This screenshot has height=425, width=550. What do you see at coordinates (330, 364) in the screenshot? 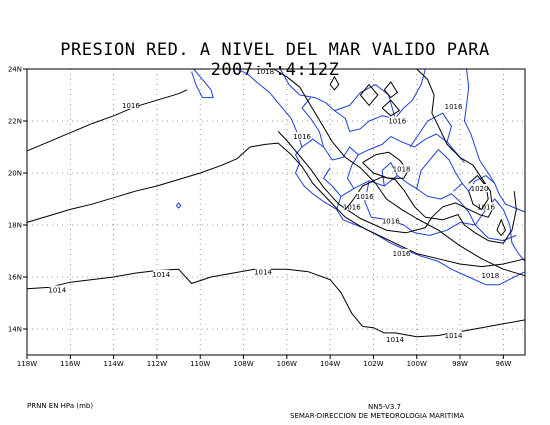
I see `lon-tick-label: 104W` at bounding box center [330, 364].